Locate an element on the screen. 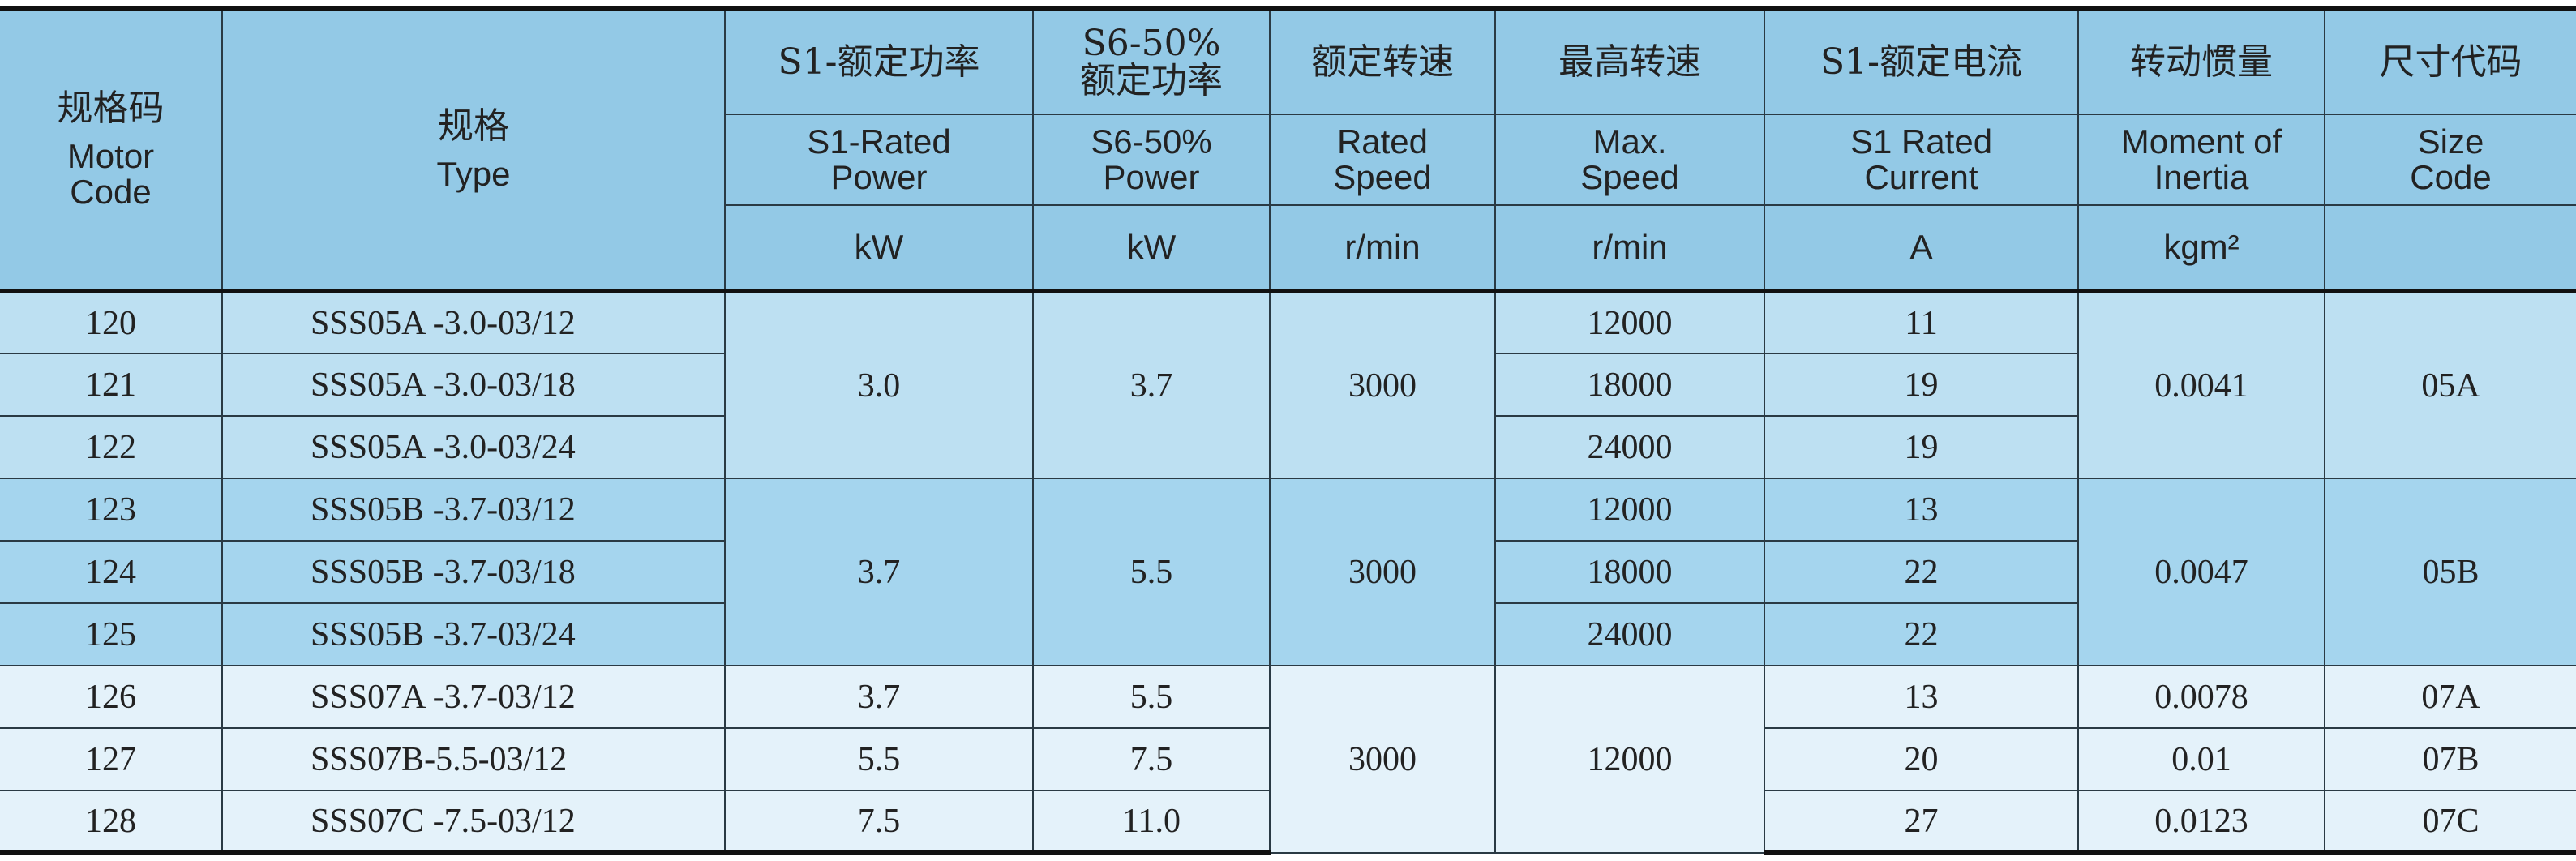  header-unit: kgm² is located at coordinates (2201, 247).